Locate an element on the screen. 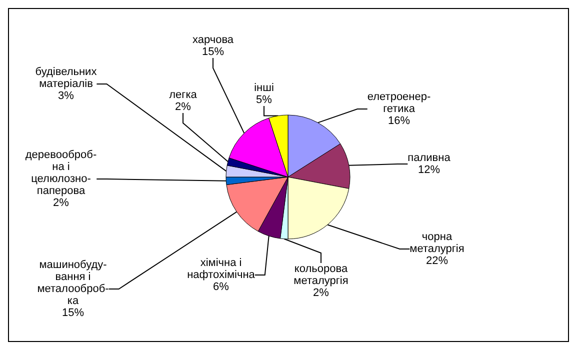 This screenshot has height=350, width=577. slice-label: кольорова металургія is located at coordinates (321, 275).